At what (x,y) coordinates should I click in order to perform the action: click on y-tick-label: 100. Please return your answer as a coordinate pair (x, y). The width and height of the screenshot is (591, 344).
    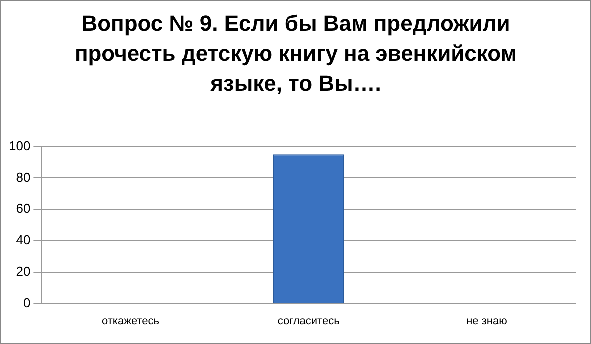
    Looking at the image, I should click on (19, 146).